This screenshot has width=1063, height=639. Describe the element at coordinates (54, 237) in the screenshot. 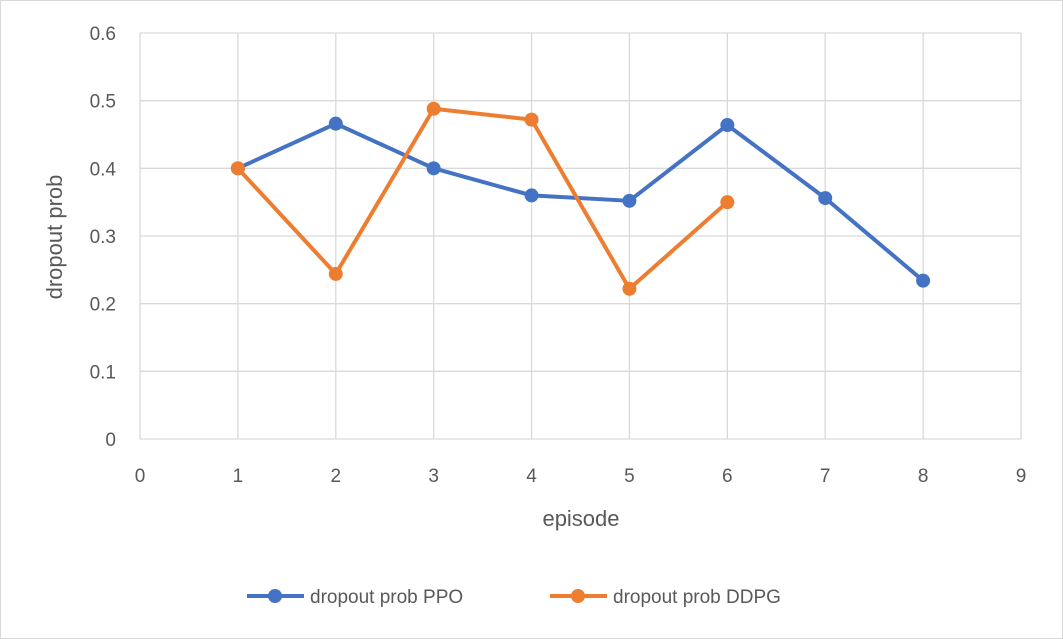

I see `y-axis-title: dropout prob` at that location.